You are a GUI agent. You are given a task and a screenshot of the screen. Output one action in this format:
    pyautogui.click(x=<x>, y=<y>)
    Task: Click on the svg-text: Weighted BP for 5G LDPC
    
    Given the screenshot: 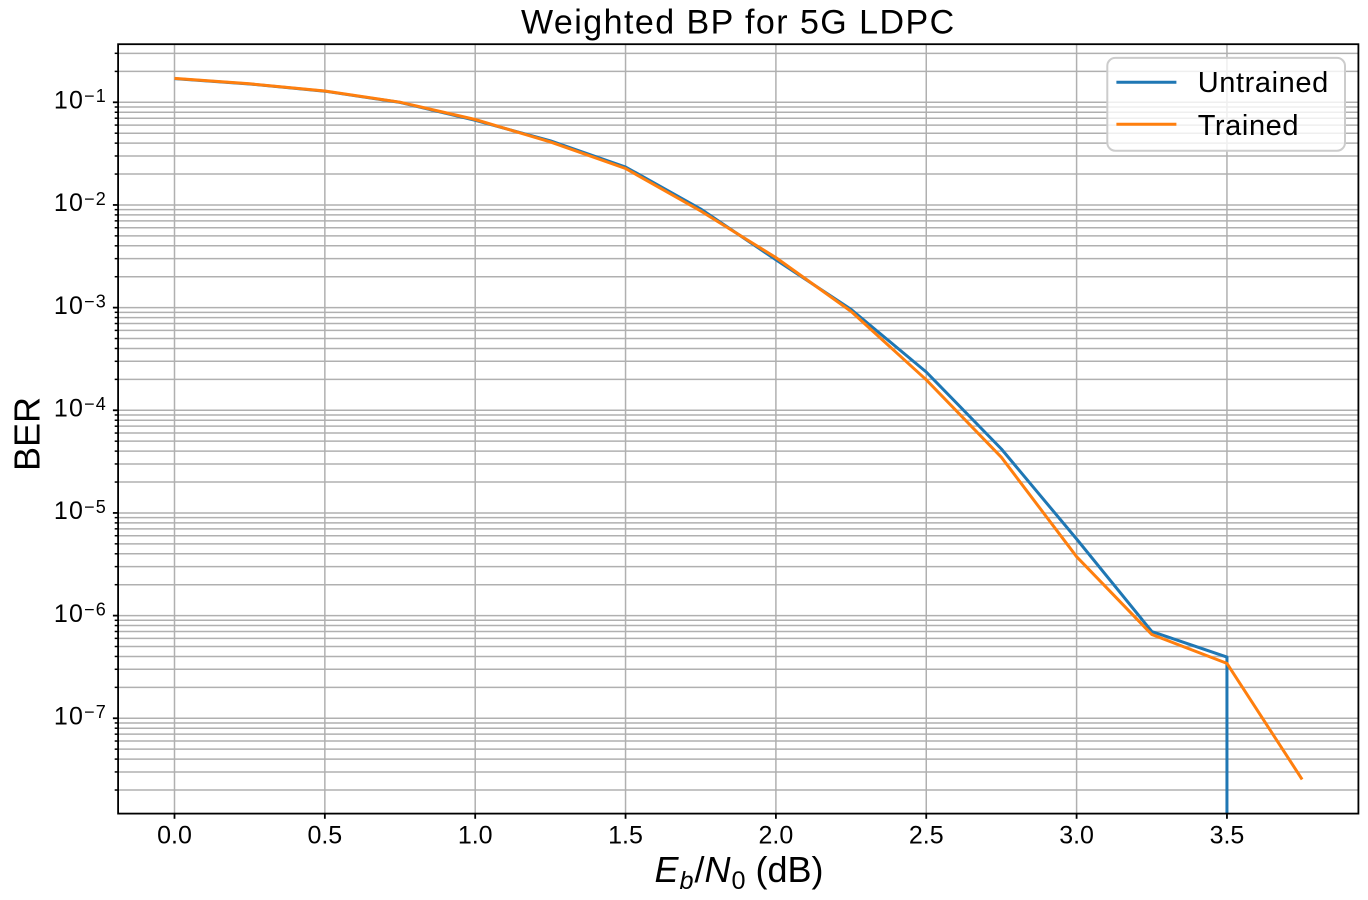 What is the action you would take?
    pyautogui.click(x=738, y=22)
    